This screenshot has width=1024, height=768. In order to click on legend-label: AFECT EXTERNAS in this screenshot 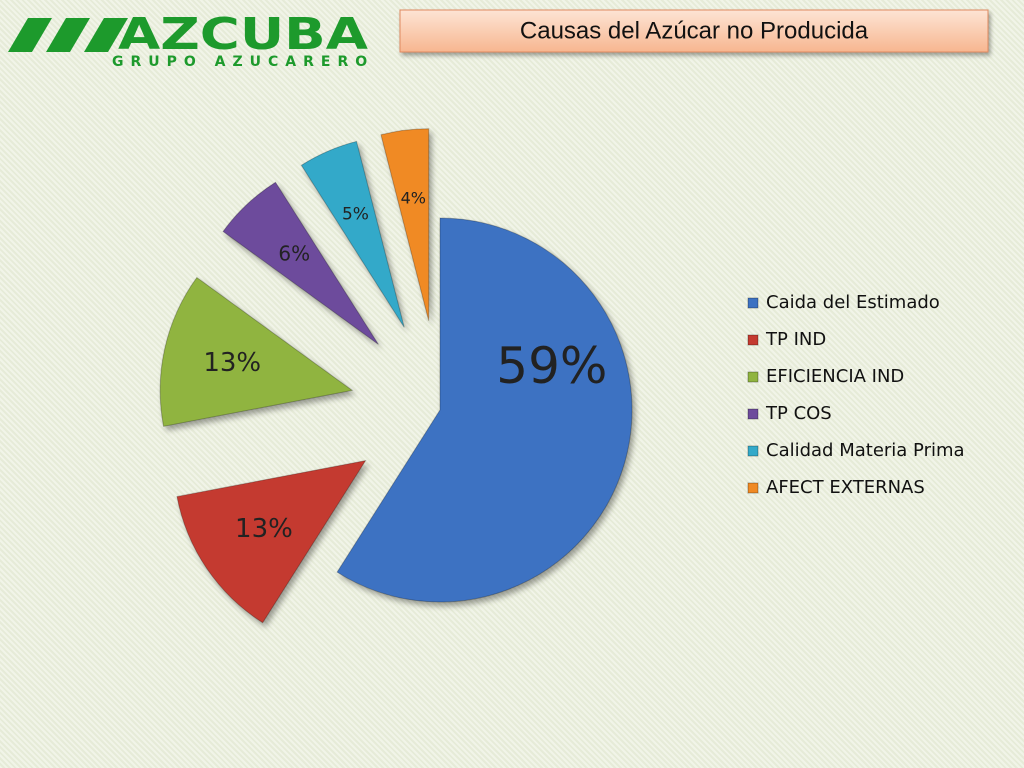, I will do `click(845, 487)`.